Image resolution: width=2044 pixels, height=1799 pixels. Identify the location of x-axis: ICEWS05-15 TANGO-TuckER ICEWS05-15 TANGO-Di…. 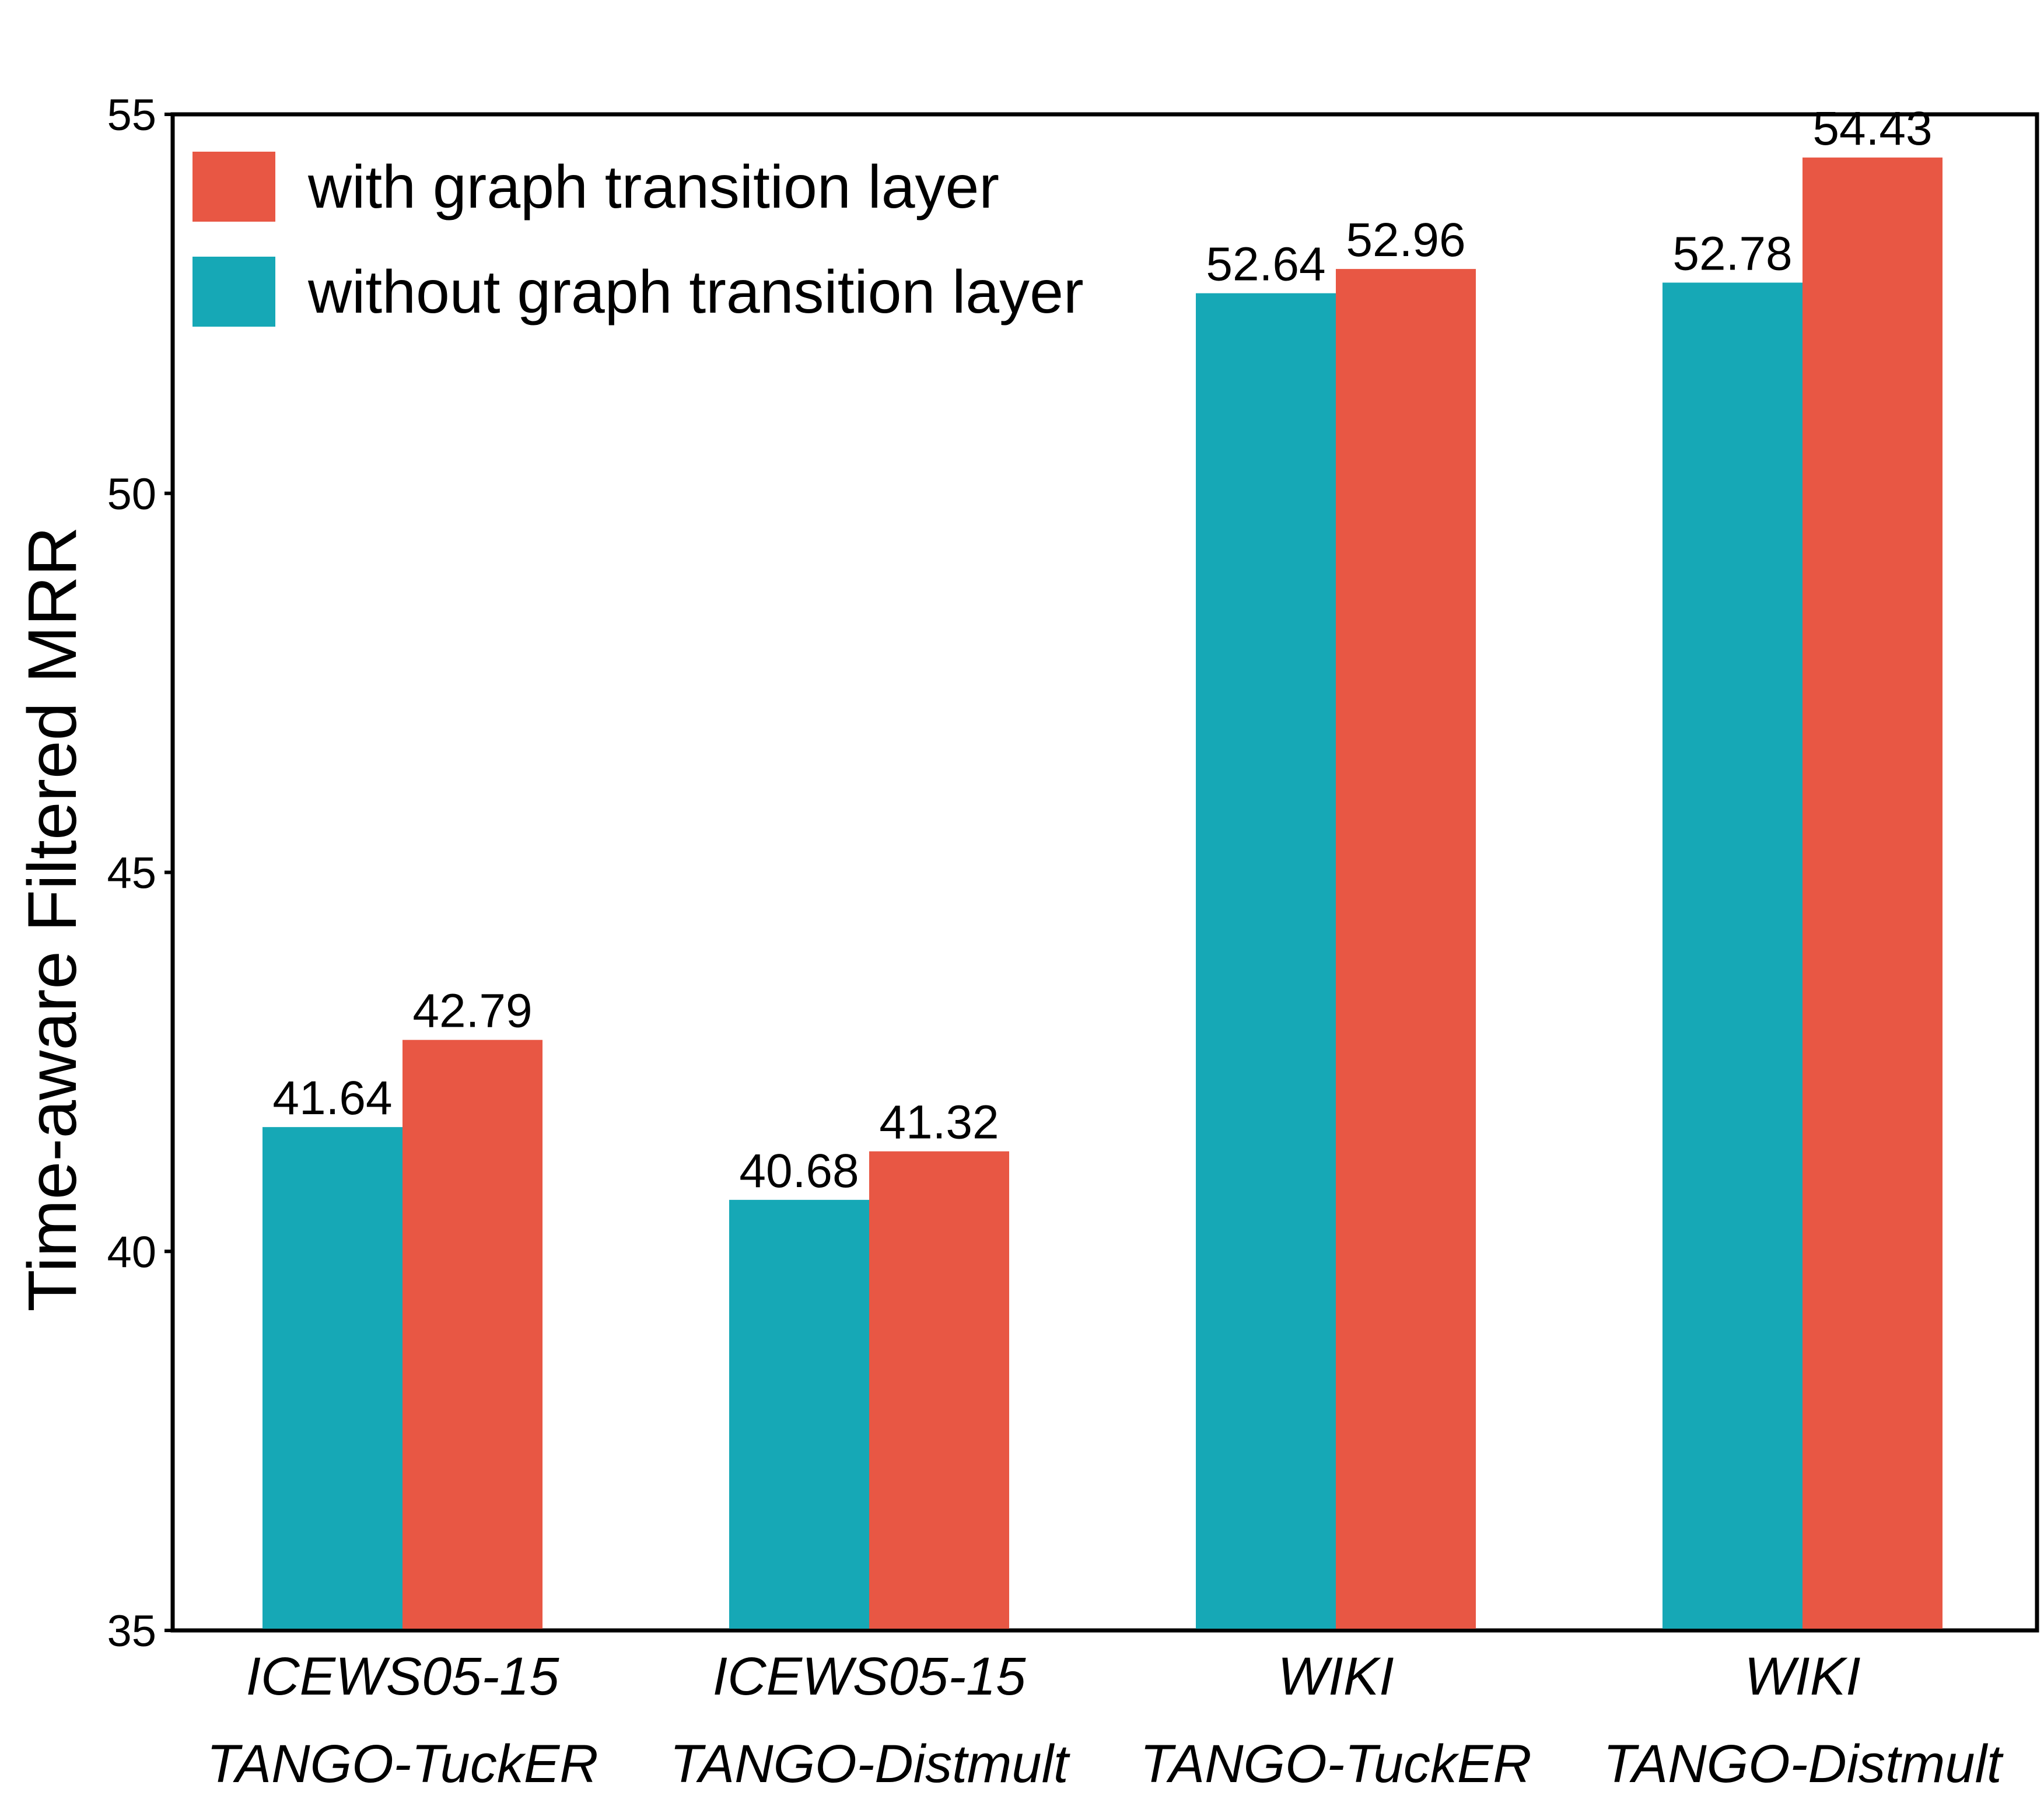
(1105, 1720).